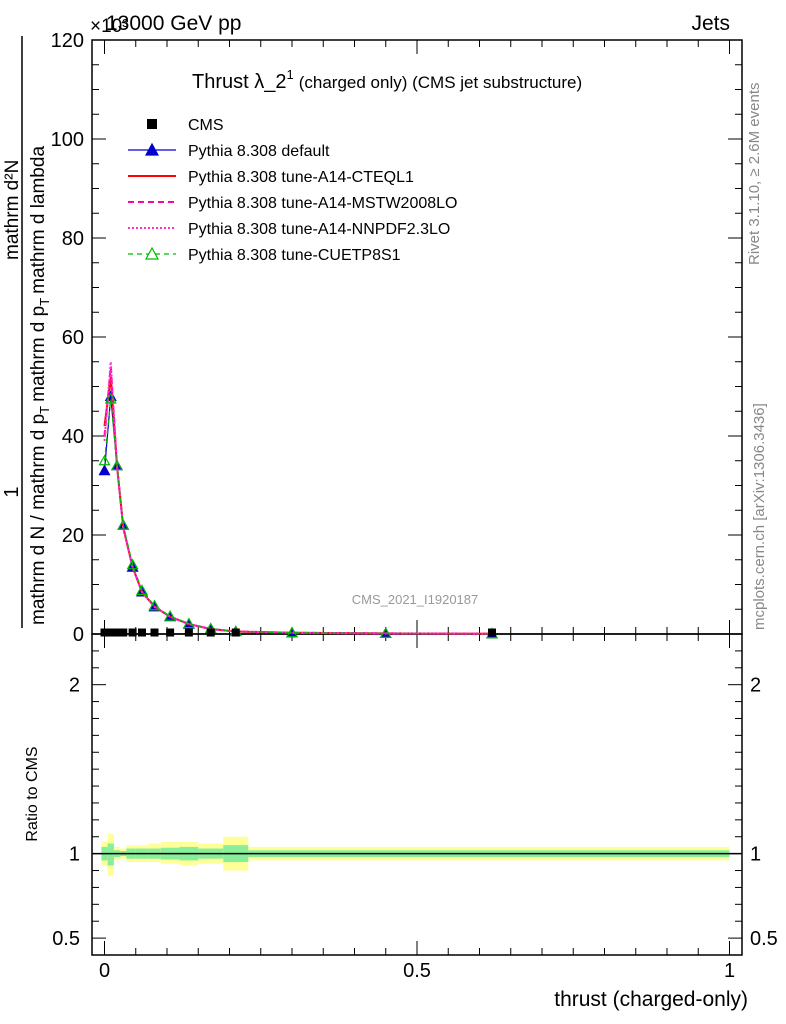 This screenshot has width=786, height=1024. What do you see at coordinates (12, 491) in the screenshot?
I see `ylabel-one: 1` at bounding box center [12, 491].